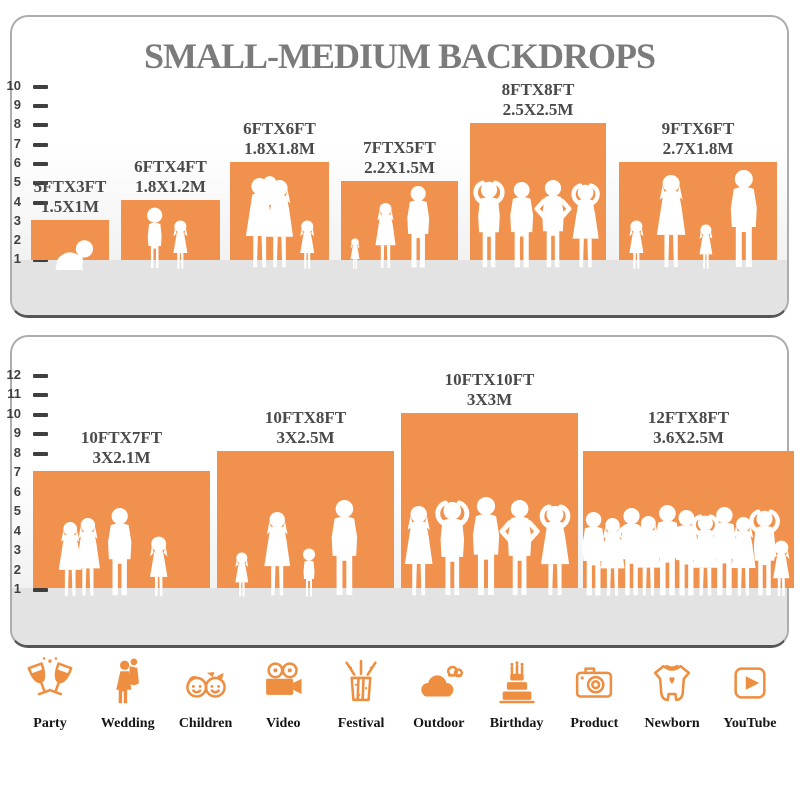  Describe the element at coordinates (594, 723) in the screenshot. I see `category-label: Product` at that location.